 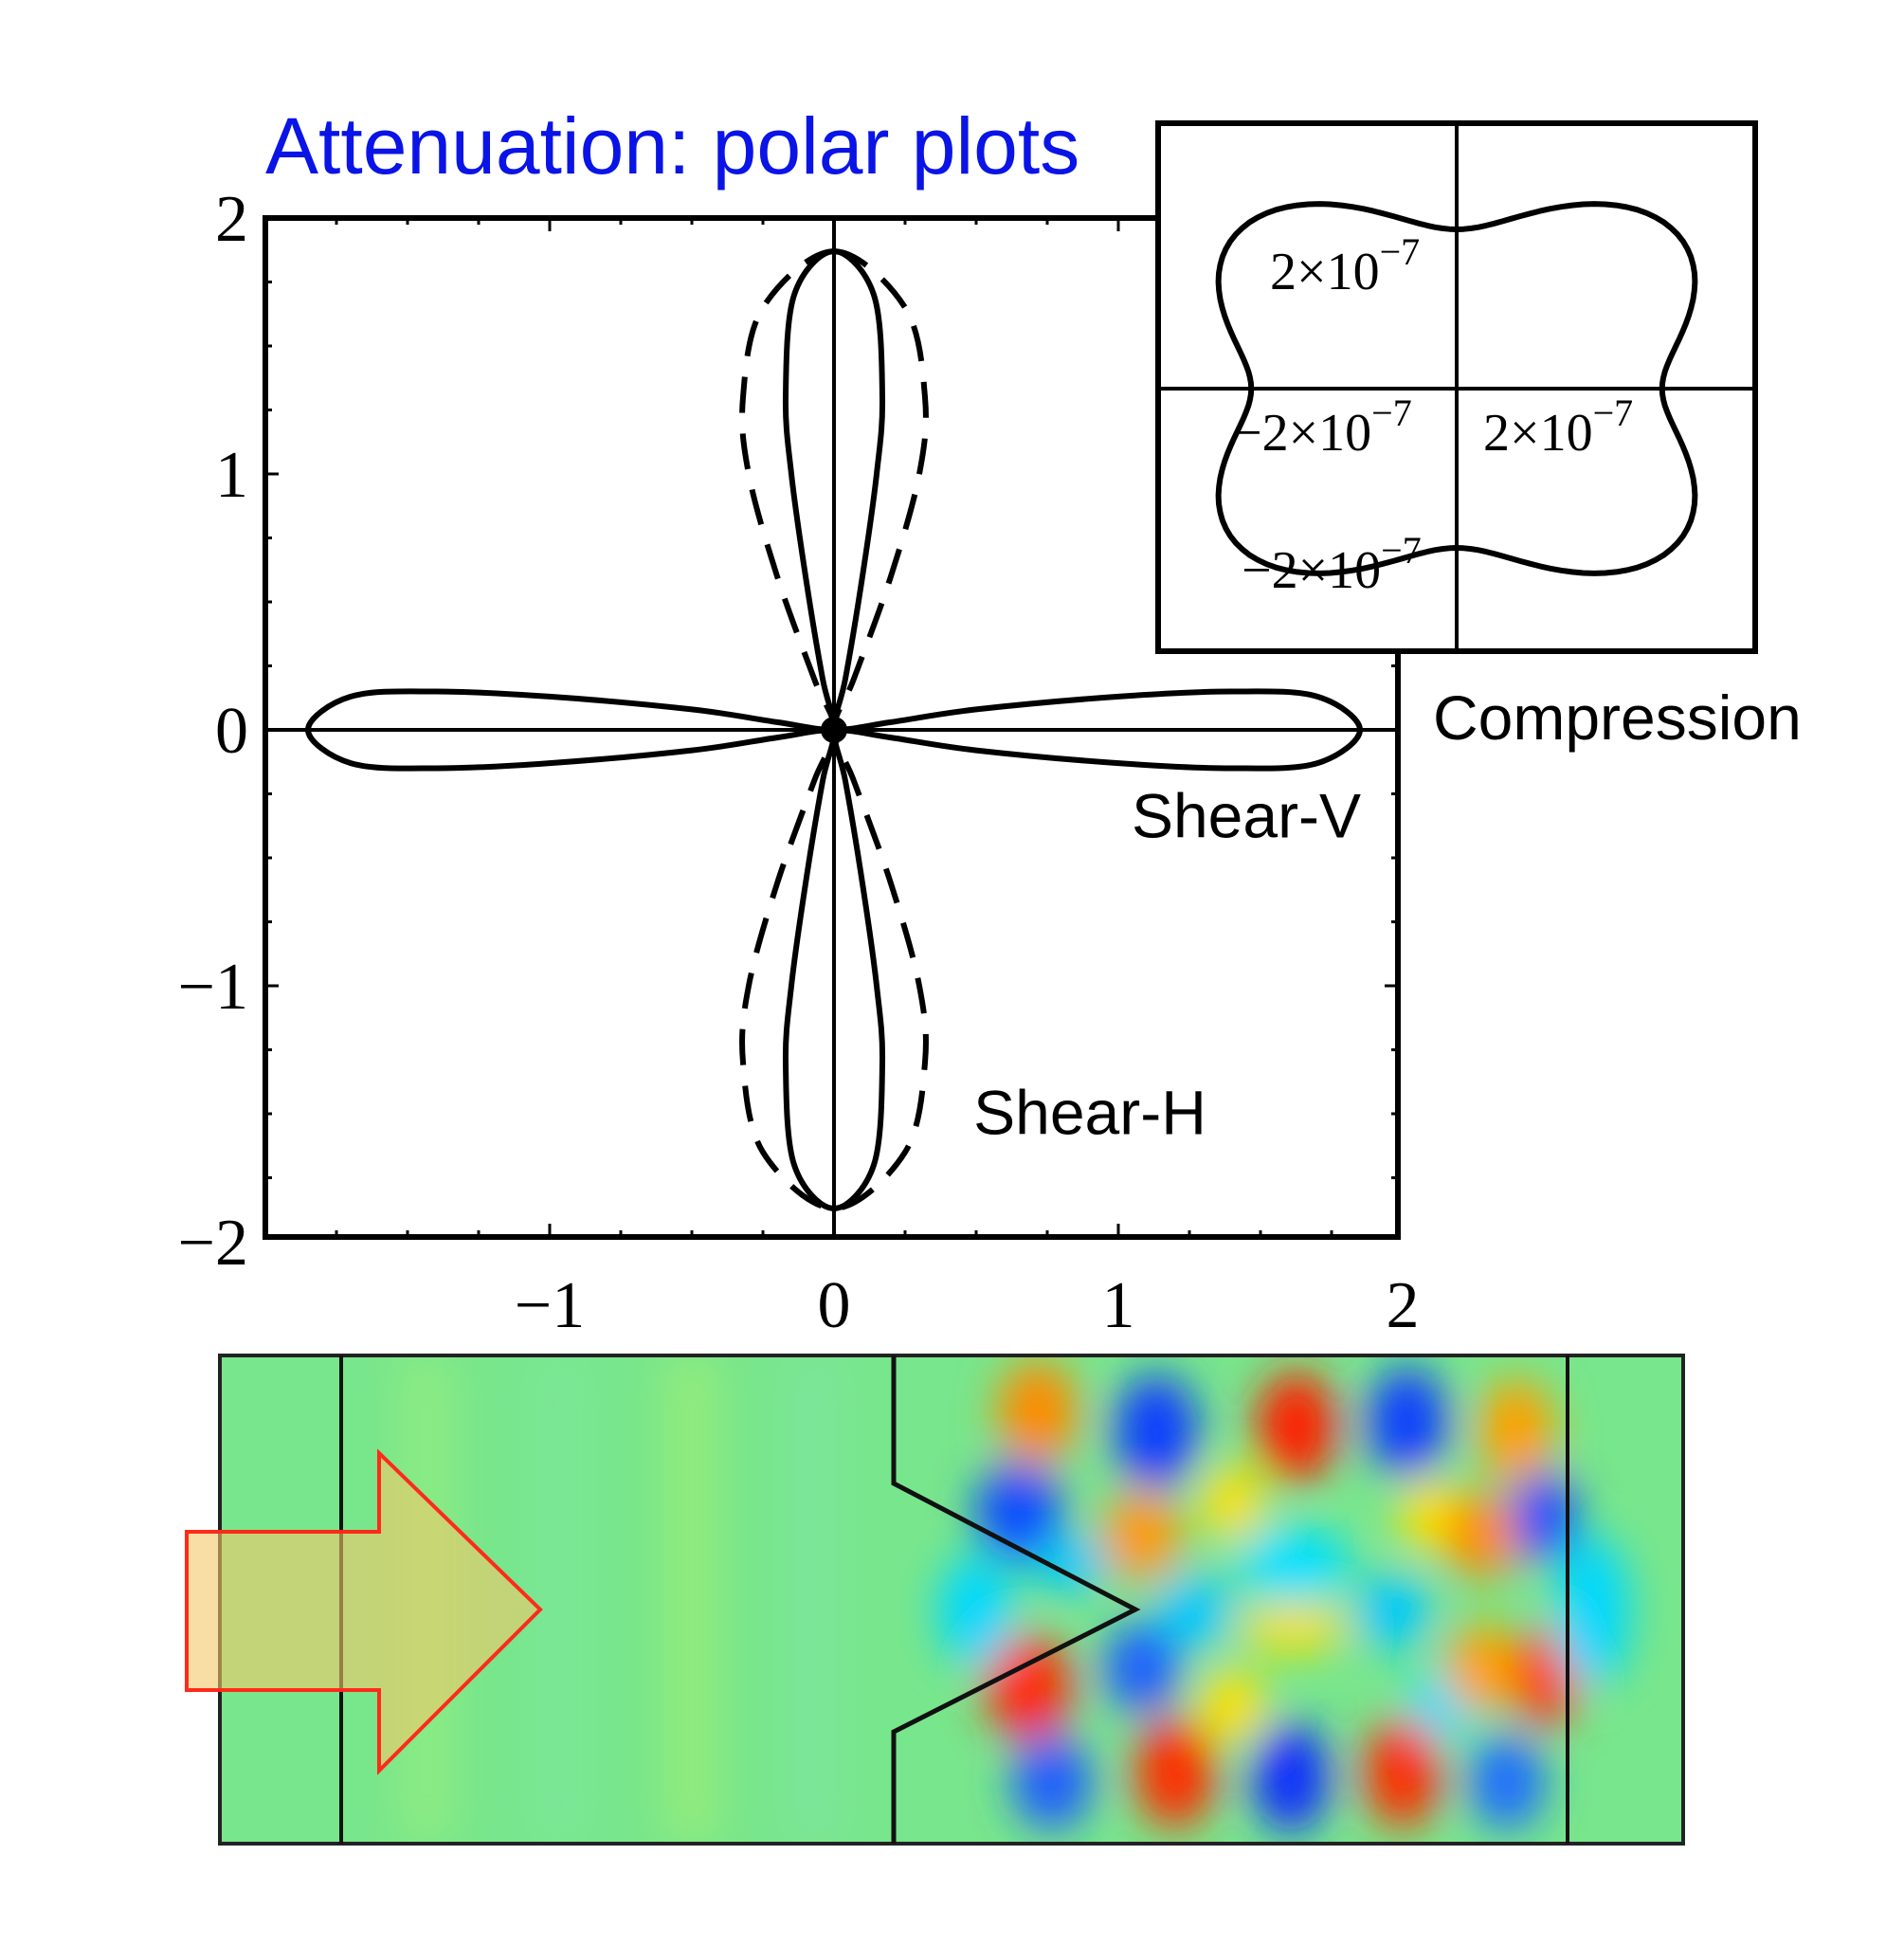 I want to click on series-shear-h-vertical-curve, so click(x=834, y=729).